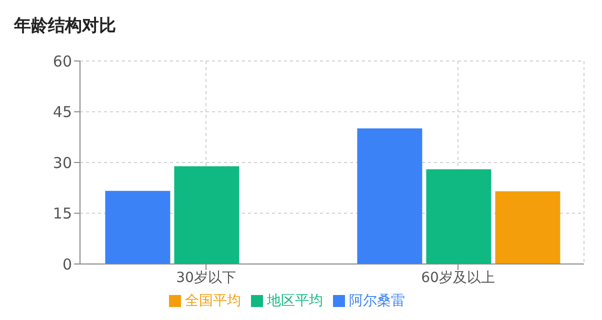 The image size is (602, 320). Describe the element at coordinates (67, 264) in the screenshot. I see `y-tick-label: 0` at that location.